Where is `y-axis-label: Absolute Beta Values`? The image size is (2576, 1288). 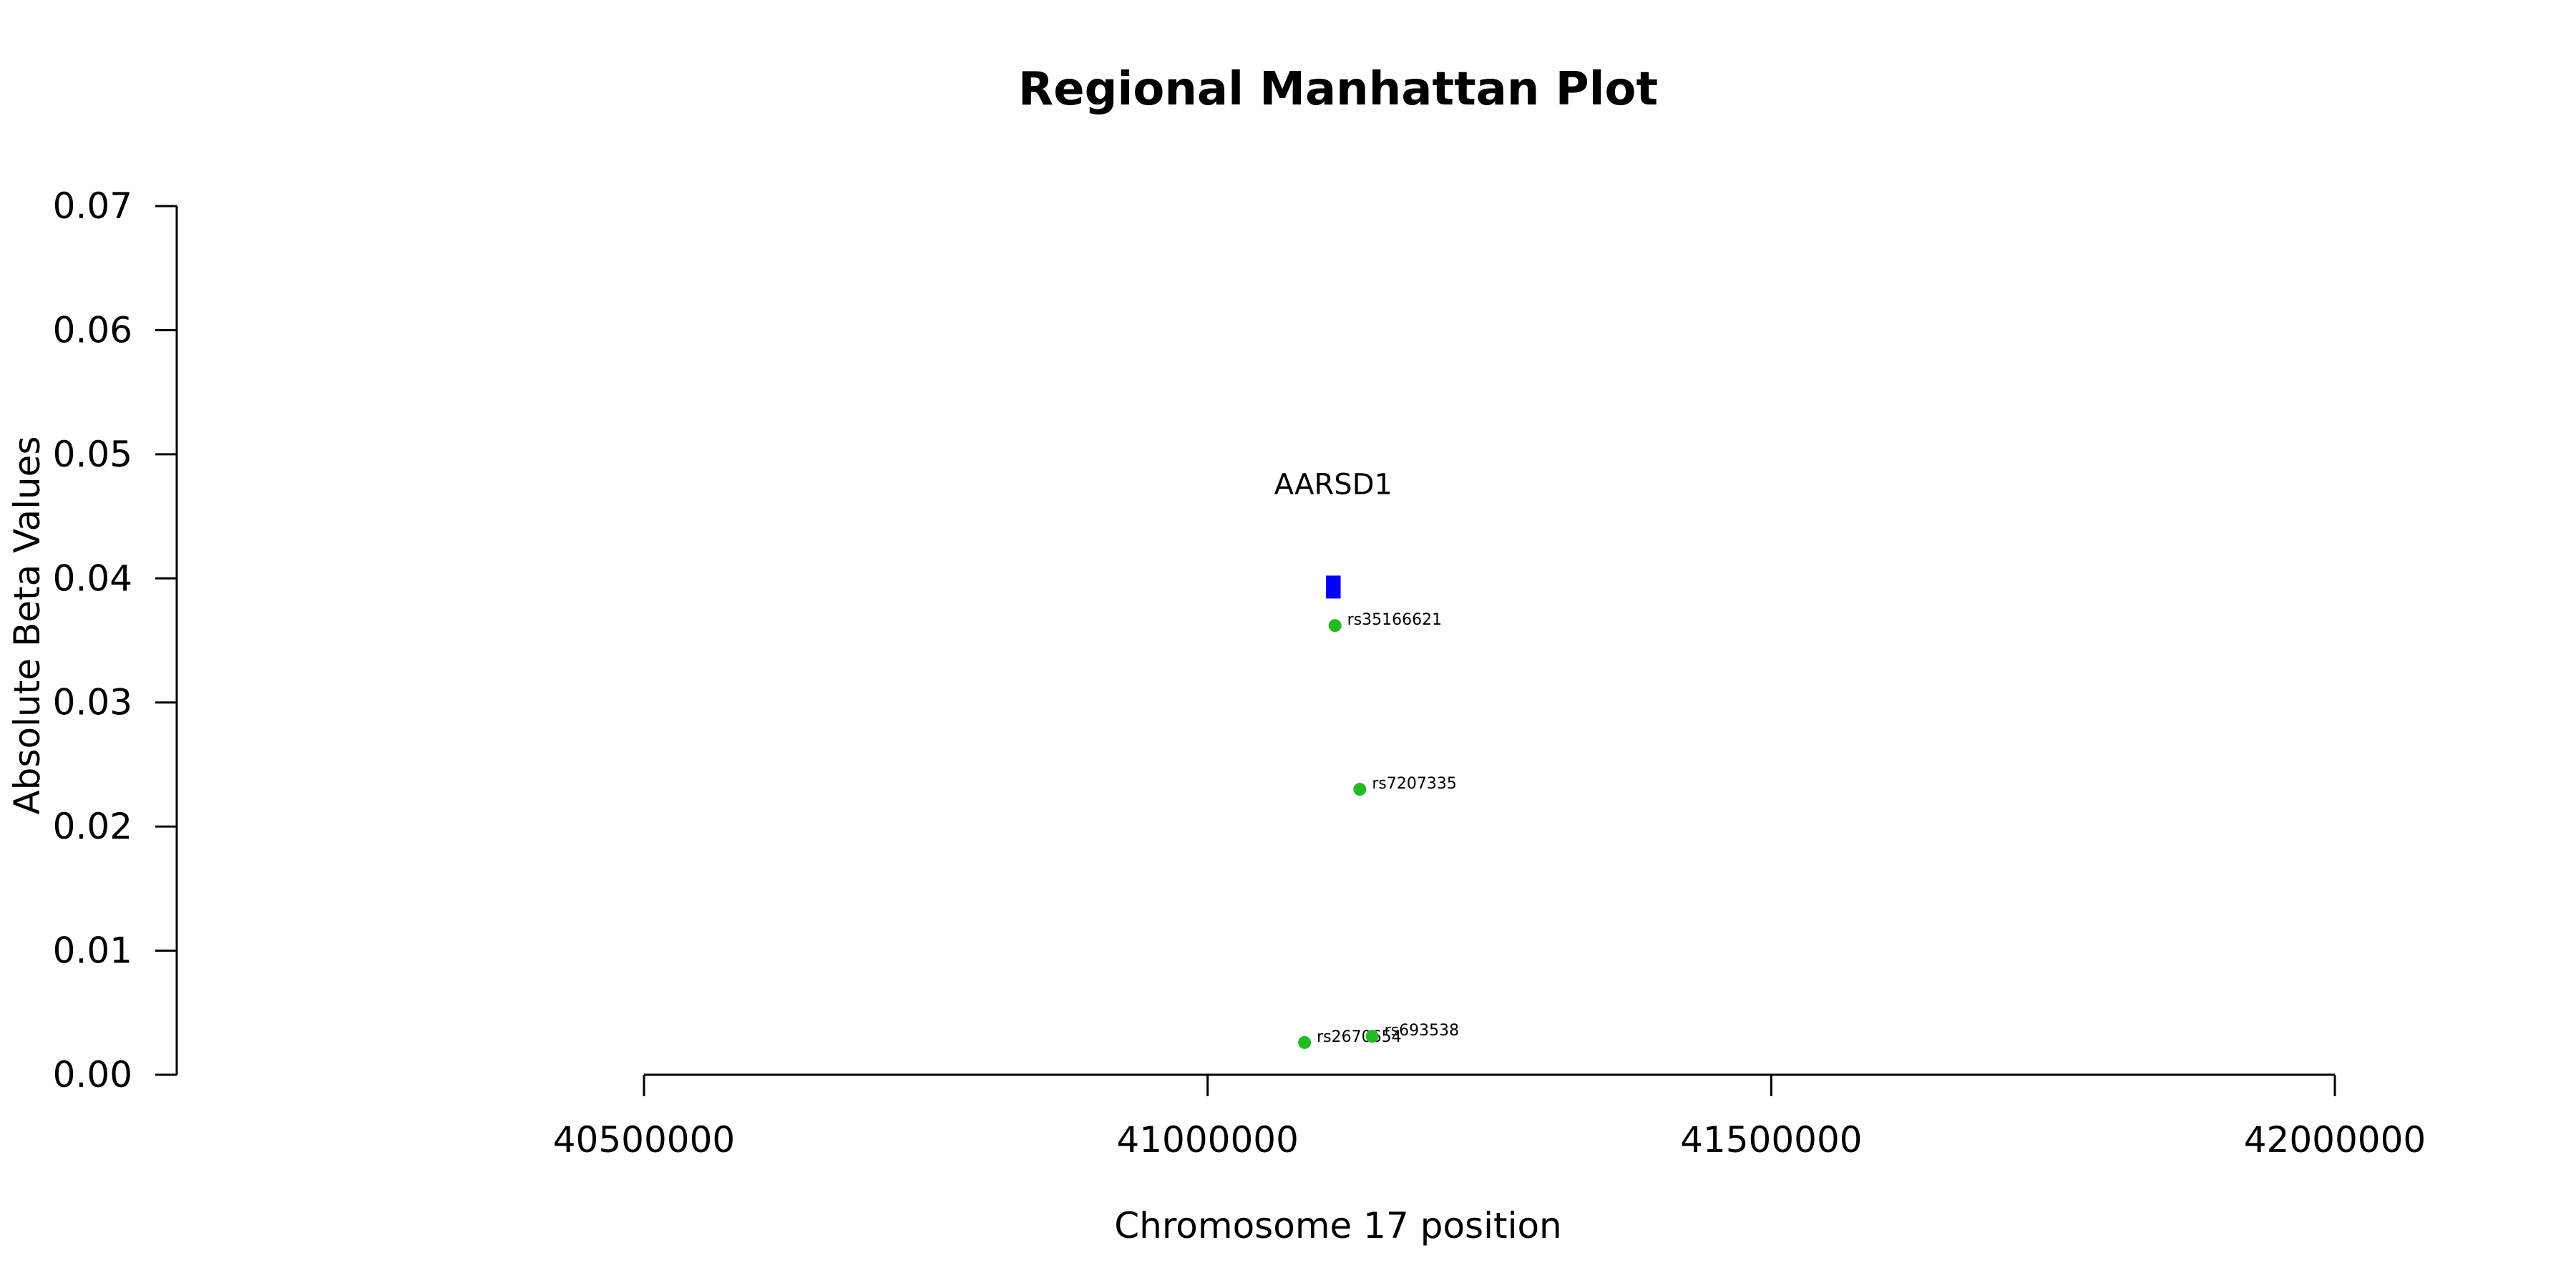 y-axis-label: Absolute Beta Values is located at coordinates (27, 625).